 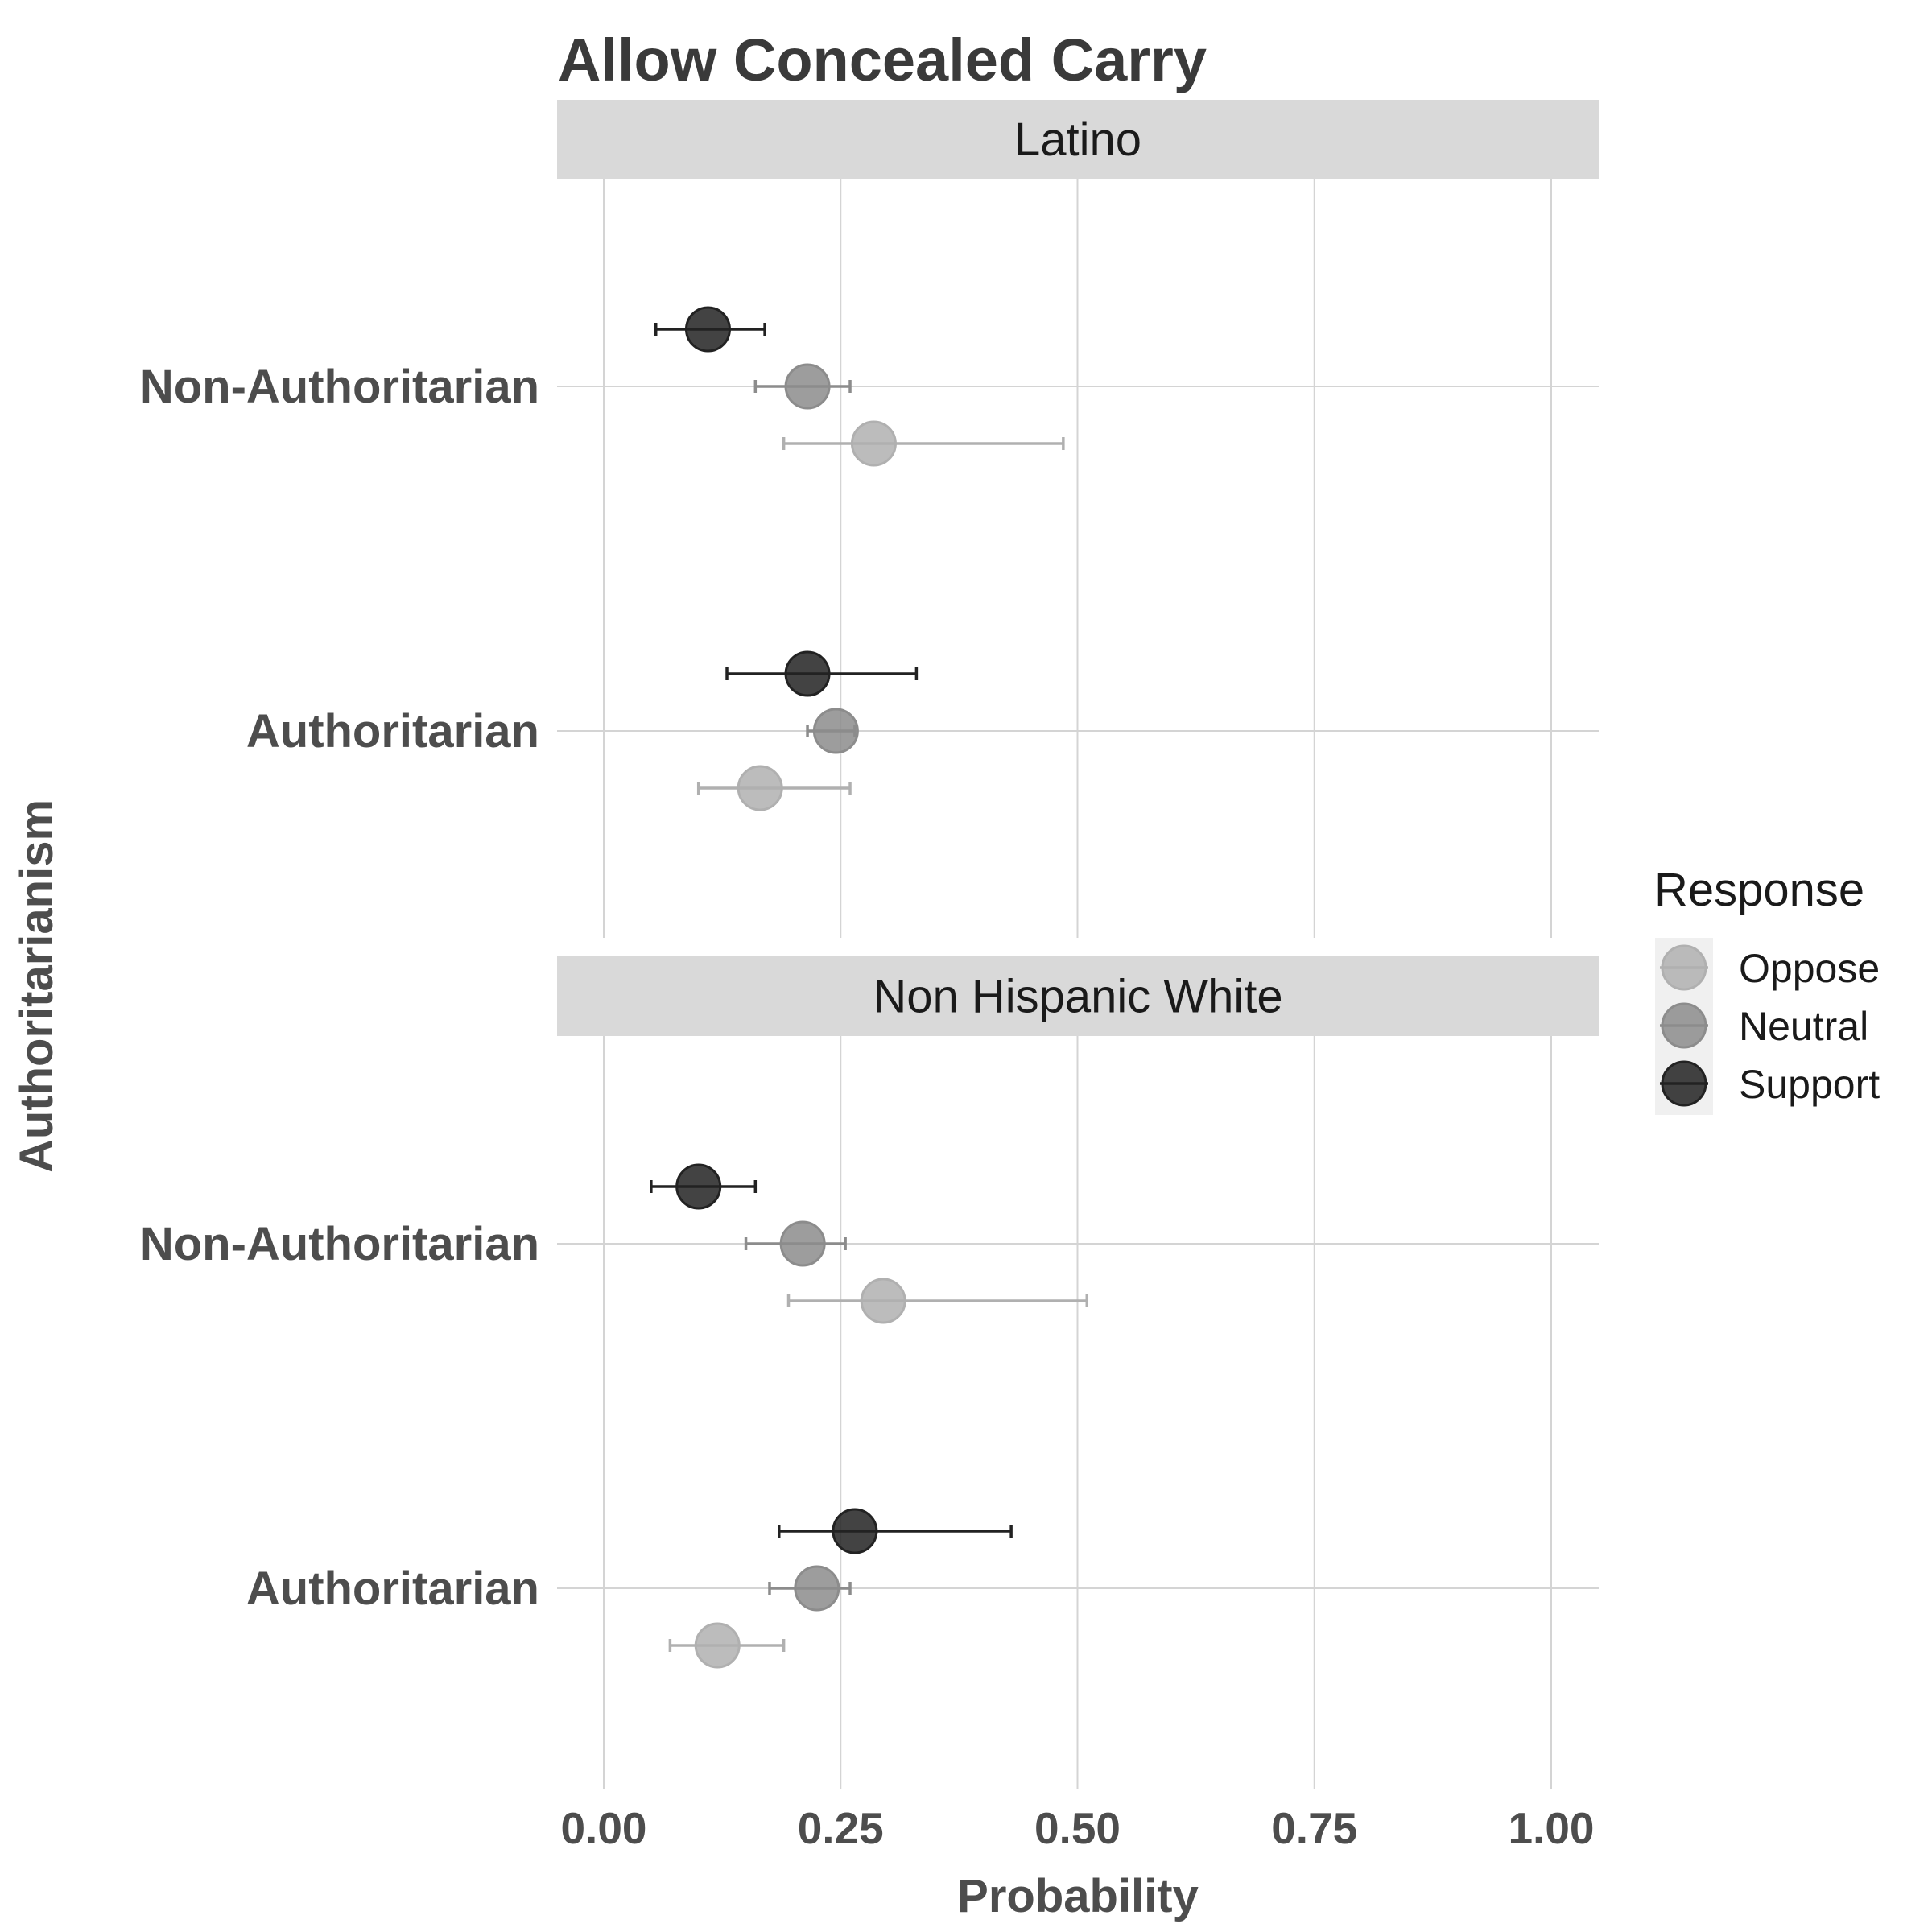 I want to click on x-tick-label: 0.50, so click(x=1077, y=1828).